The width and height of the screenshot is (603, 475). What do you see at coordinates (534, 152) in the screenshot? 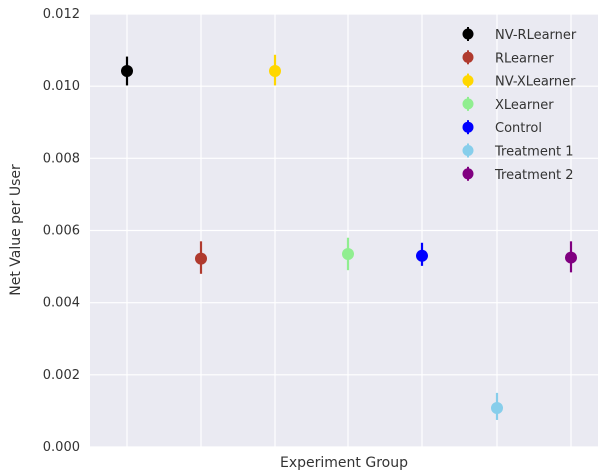
I see `legend-label: Treatment 1` at bounding box center [534, 152].